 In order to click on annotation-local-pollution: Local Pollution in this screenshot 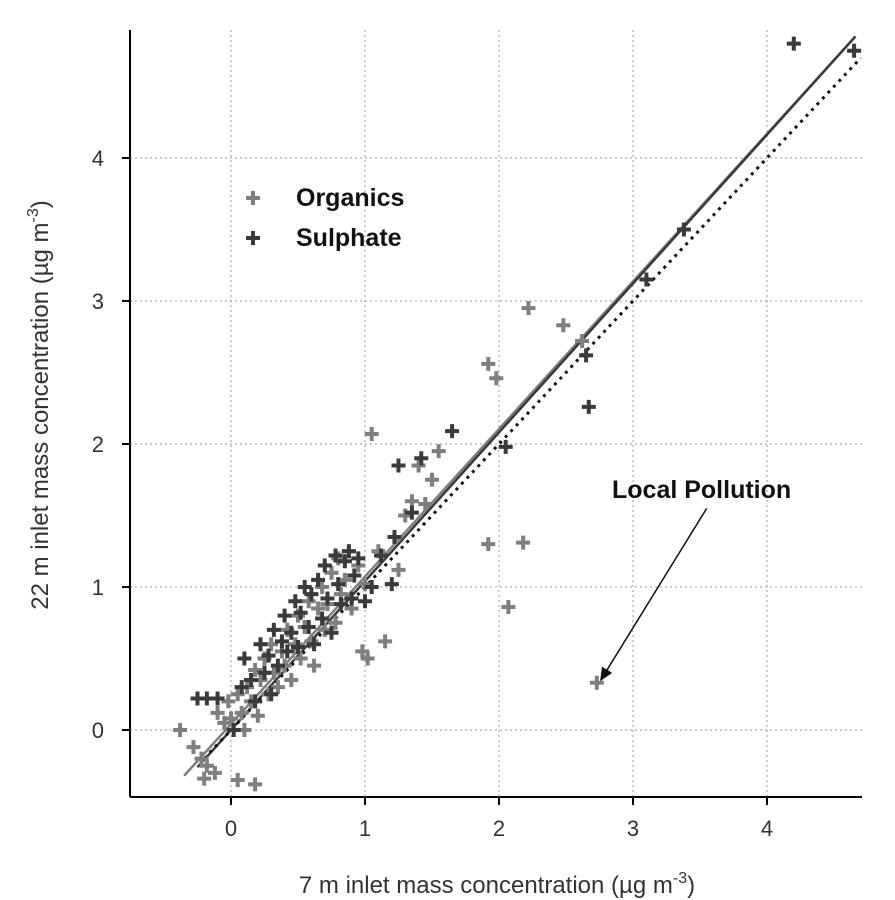, I will do `click(695, 579)`.